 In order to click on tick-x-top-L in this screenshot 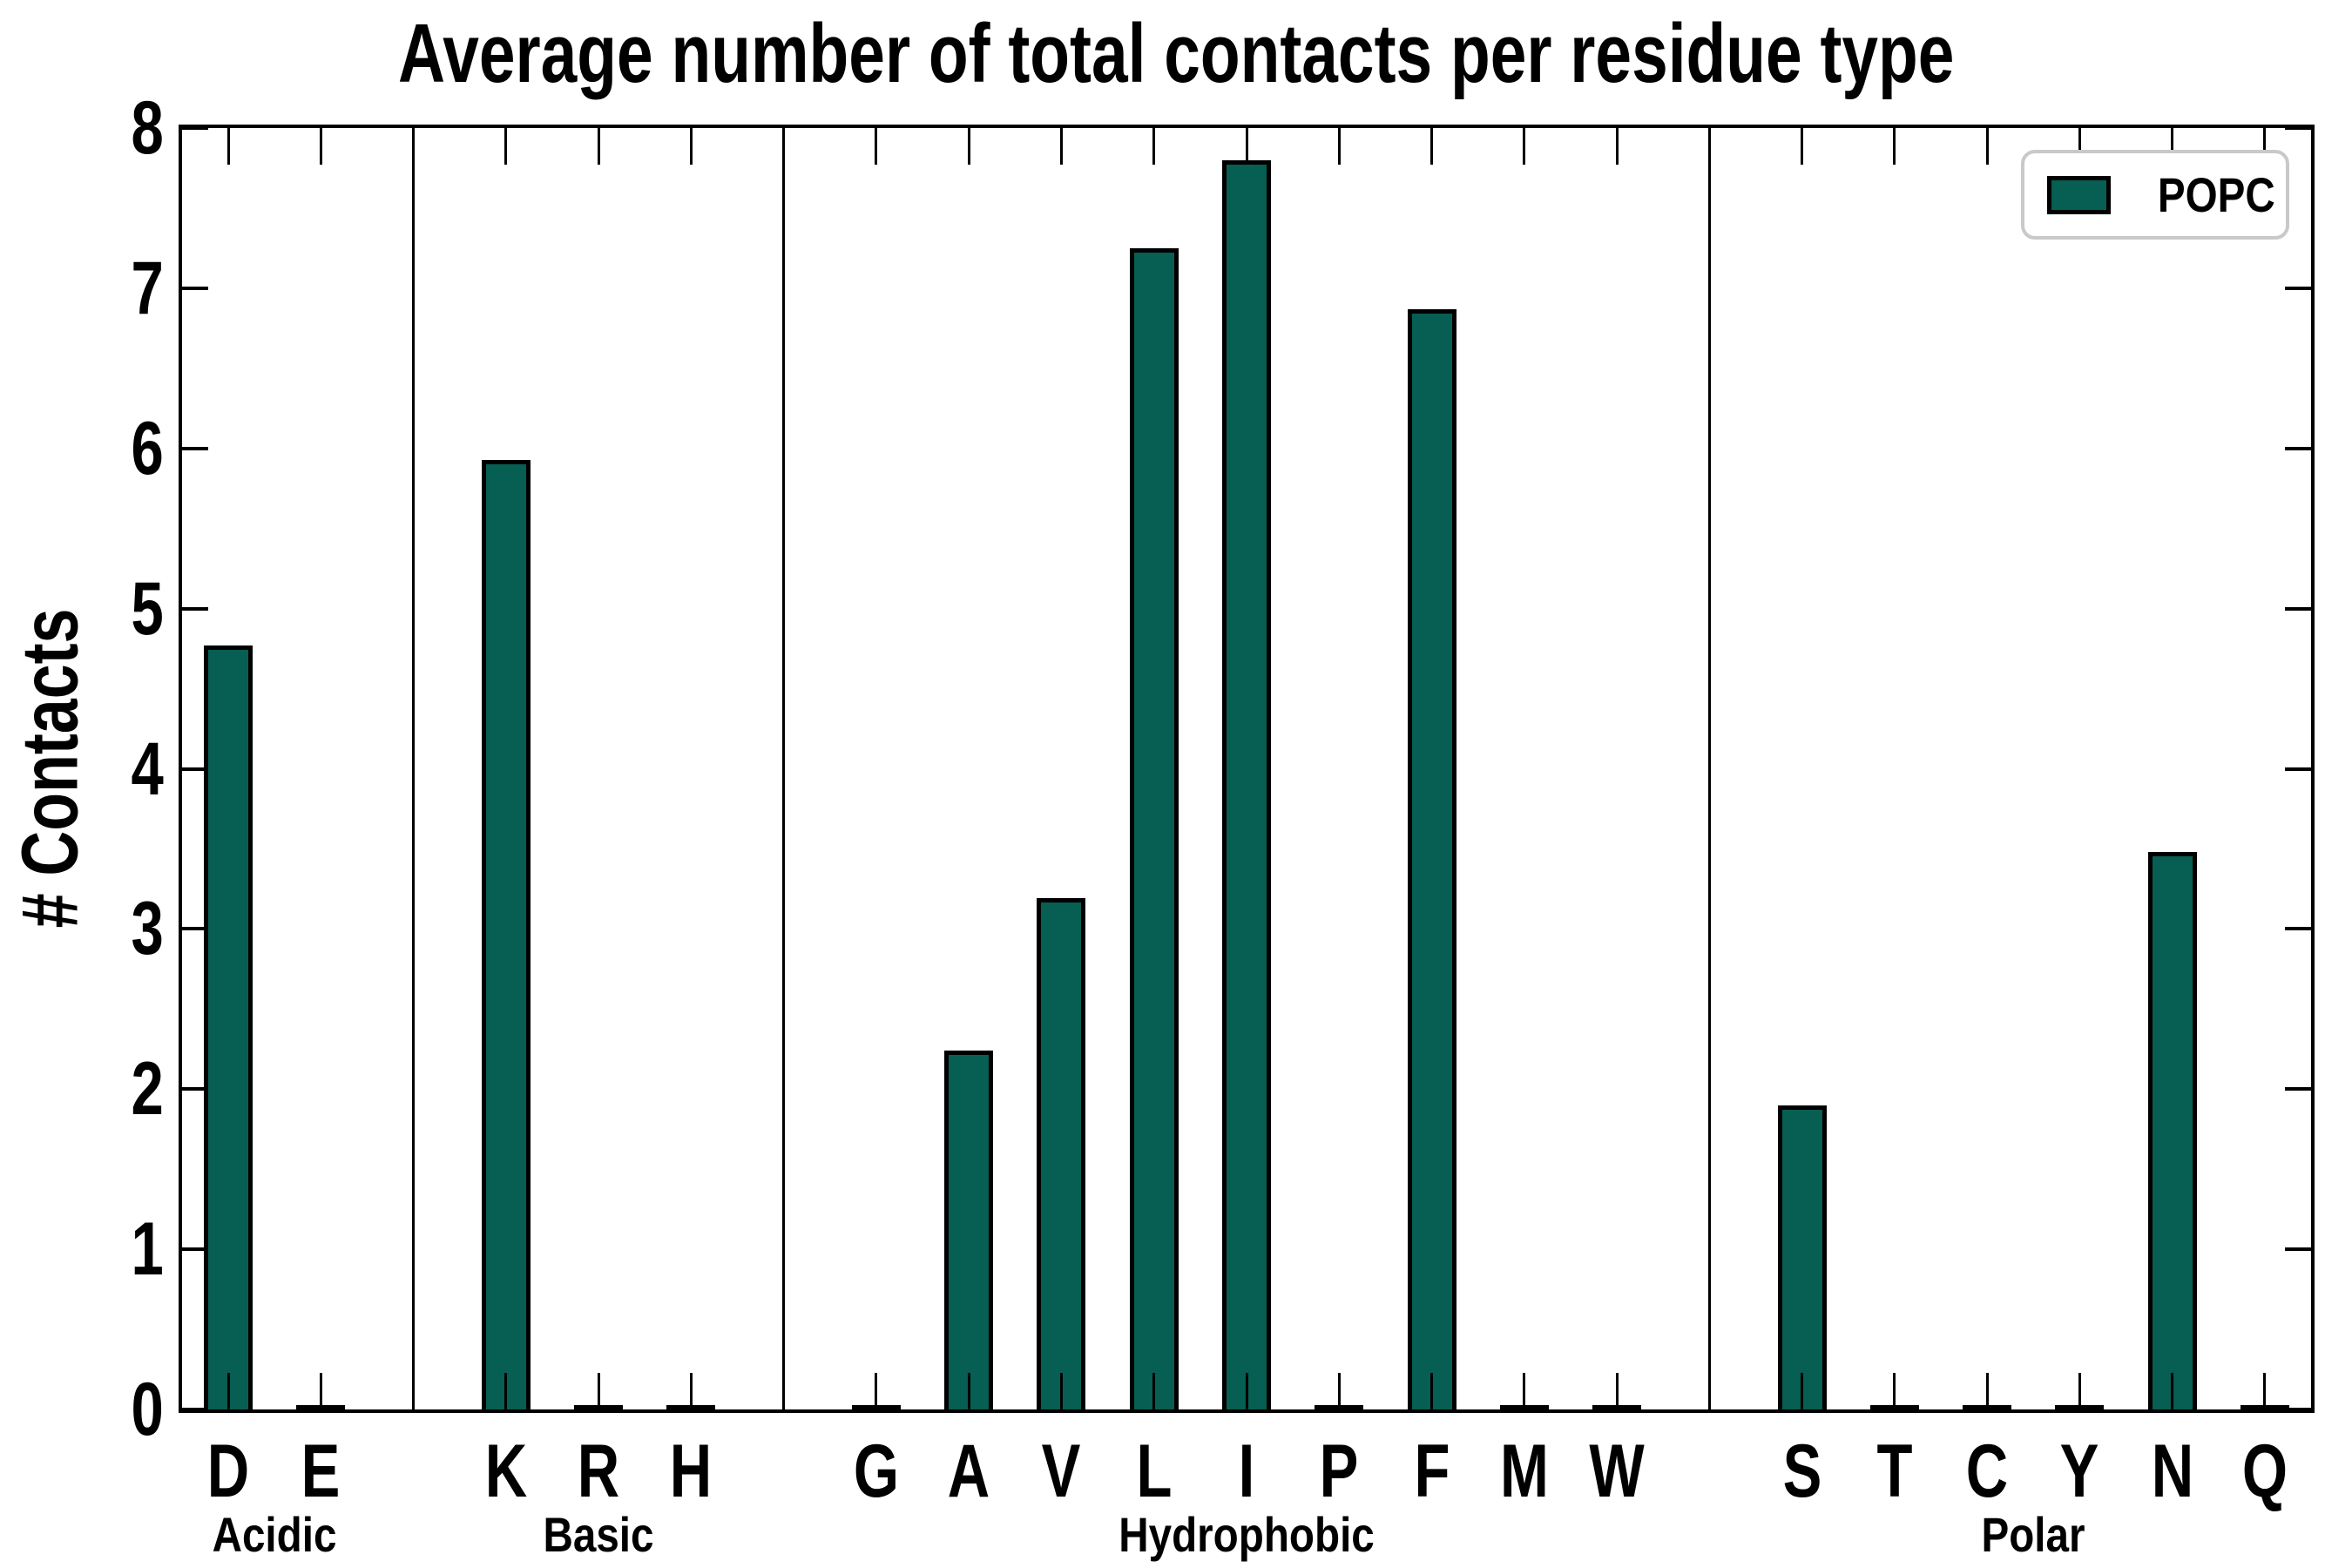, I will do `click(1154, 146)`.